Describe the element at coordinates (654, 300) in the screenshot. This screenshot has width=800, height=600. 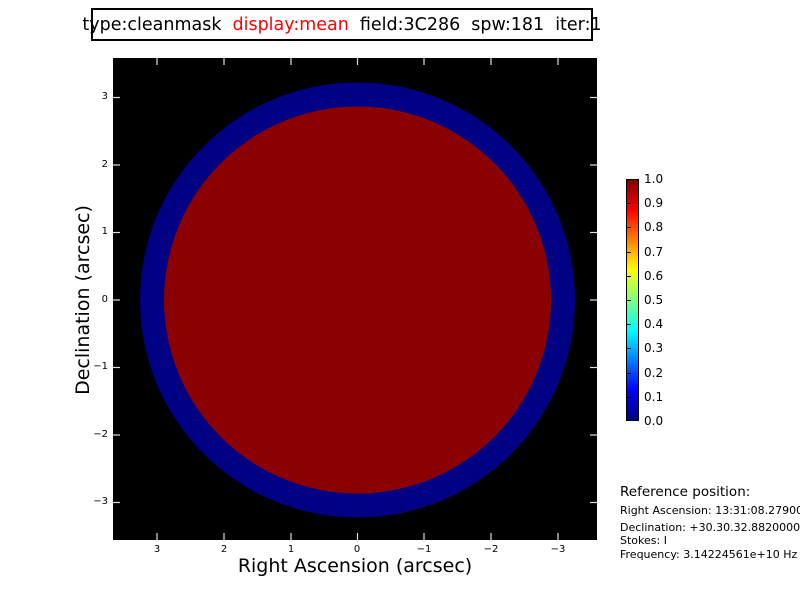
I see `colorbar-tick-label: 0.5` at that location.